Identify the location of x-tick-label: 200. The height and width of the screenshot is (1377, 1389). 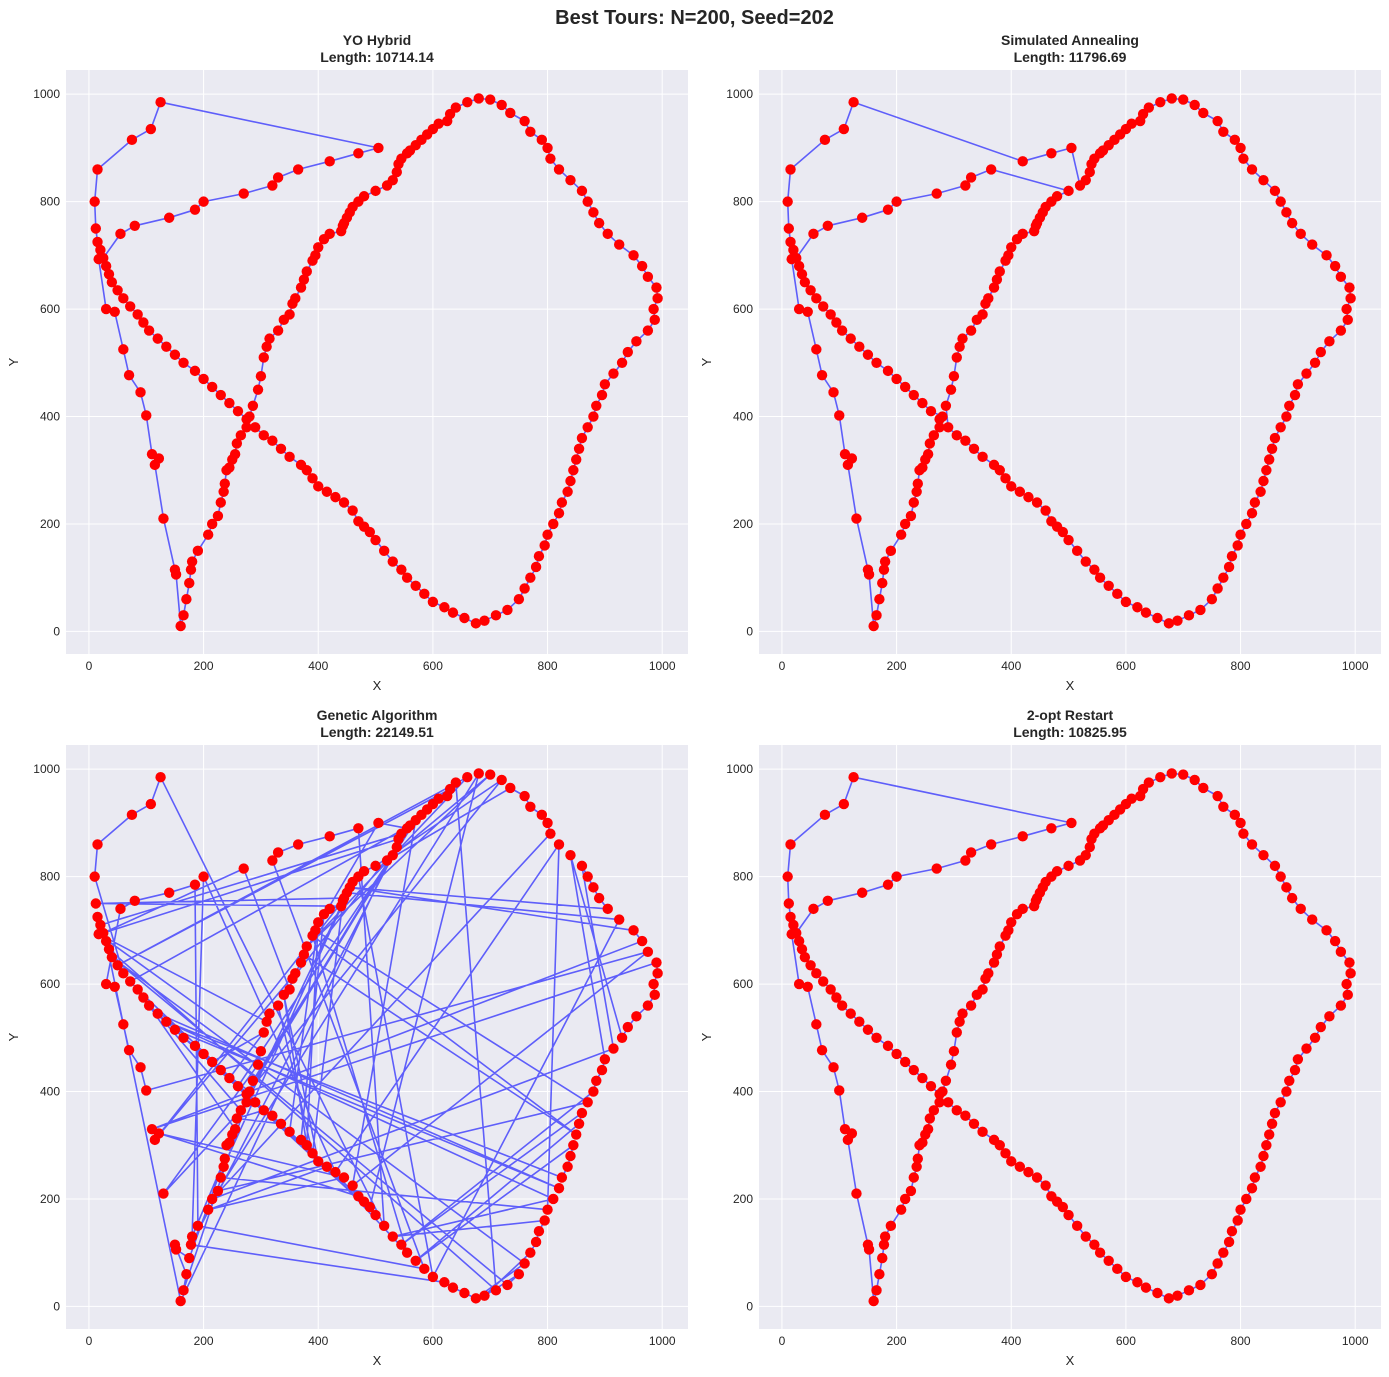
(204, 1341).